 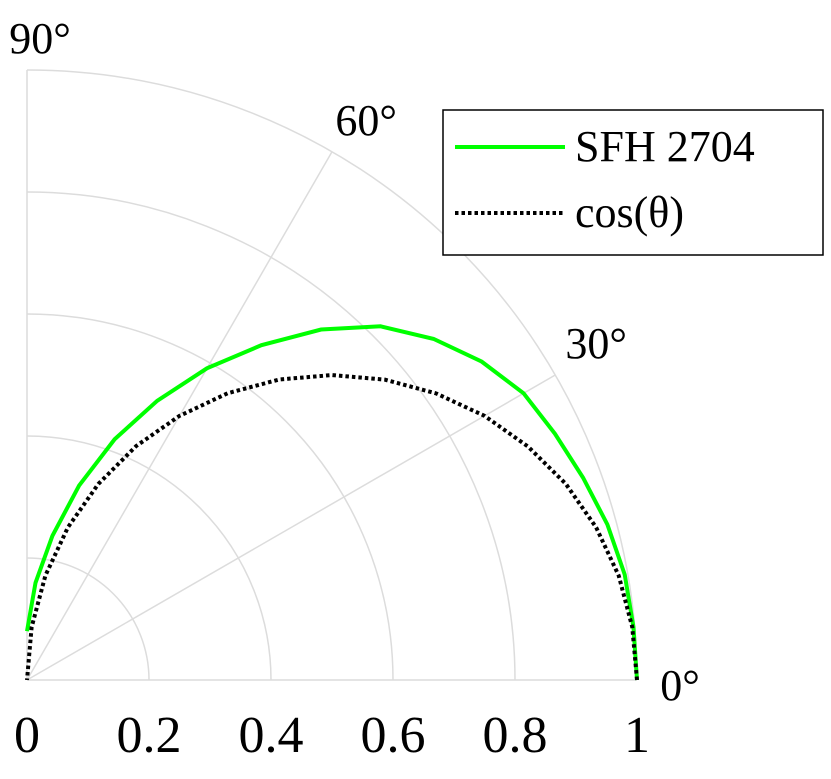 What do you see at coordinates (680, 685) in the screenshot?
I see `theta-tick-label: 0°` at bounding box center [680, 685].